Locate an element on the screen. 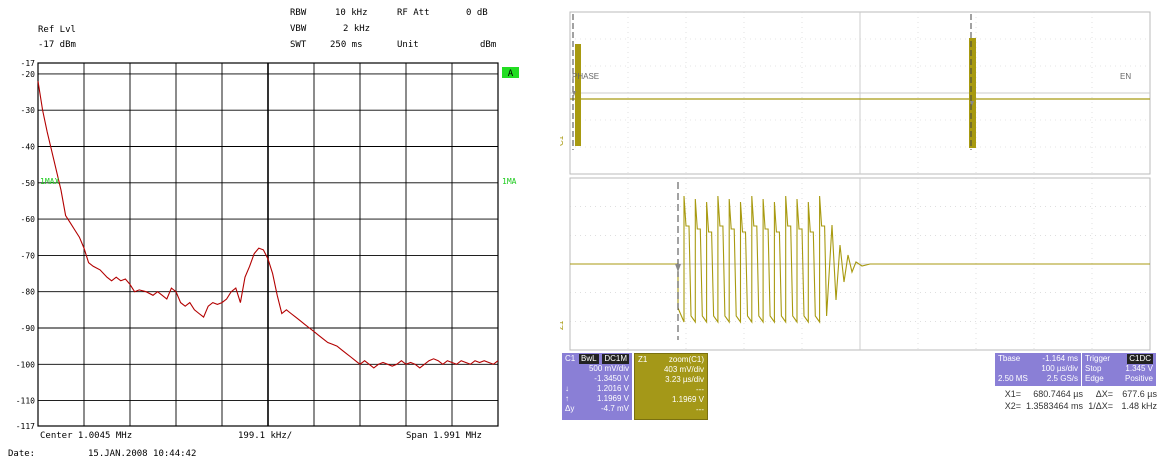 The image size is (1160, 463). a-badge: A is located at coordinates (511, 74).